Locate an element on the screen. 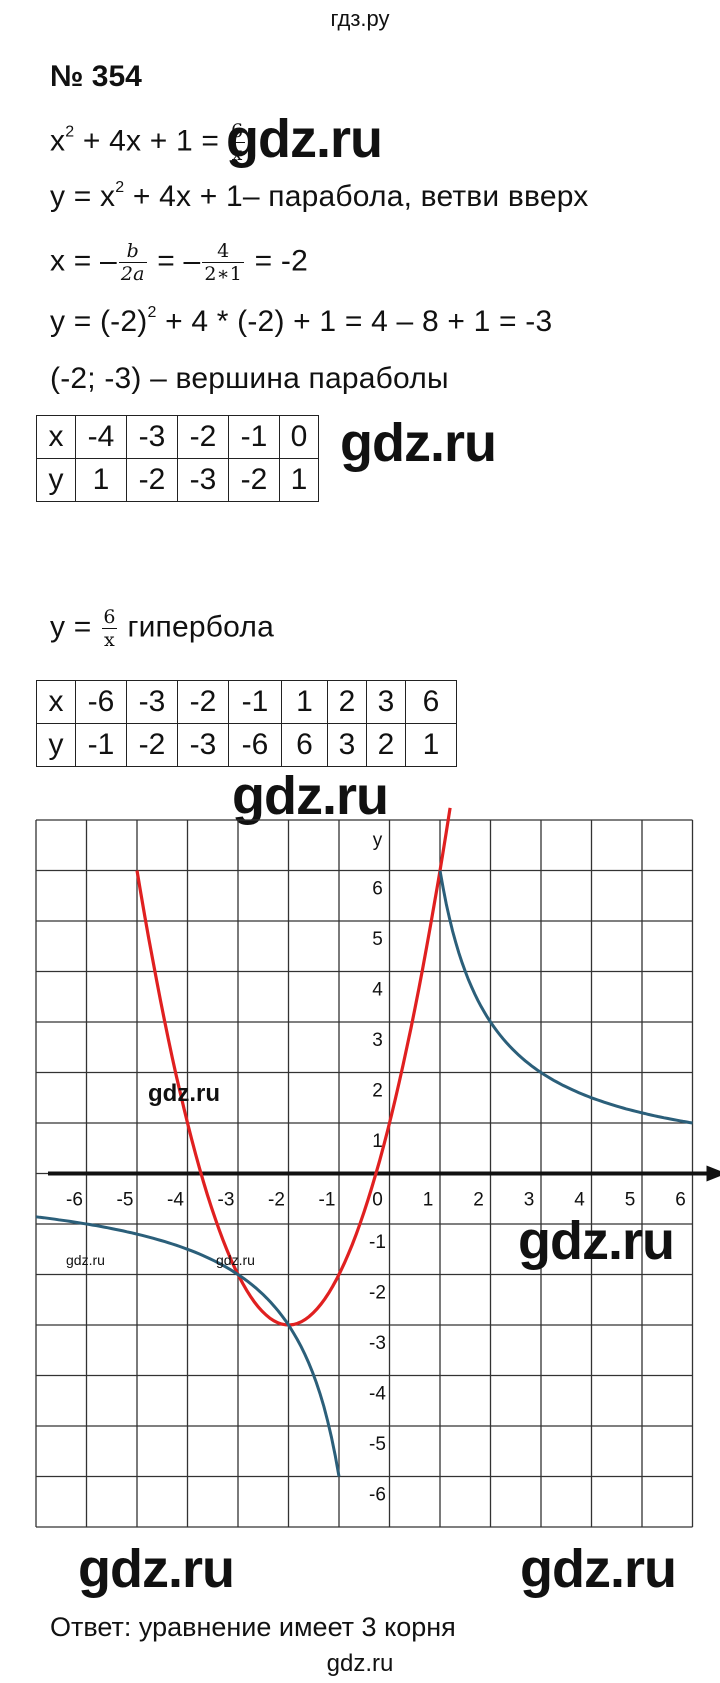 This screenshot has width=720, height=1683. x-tick-label: -5 is located at coordinates (125, 1200).